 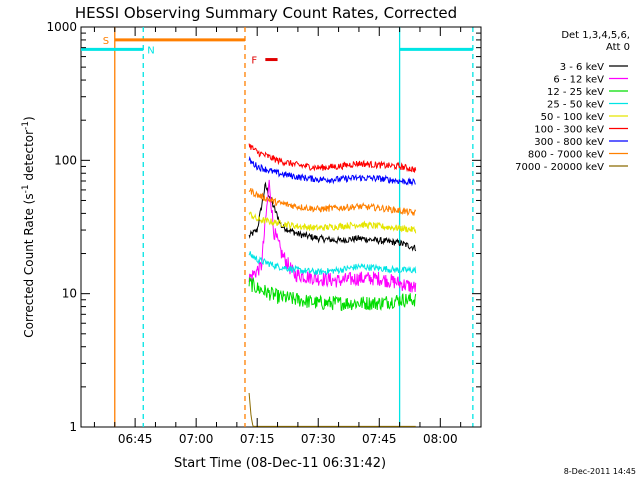 I want to click on x-tick-label: 07:15, so click(x=257, y=439).